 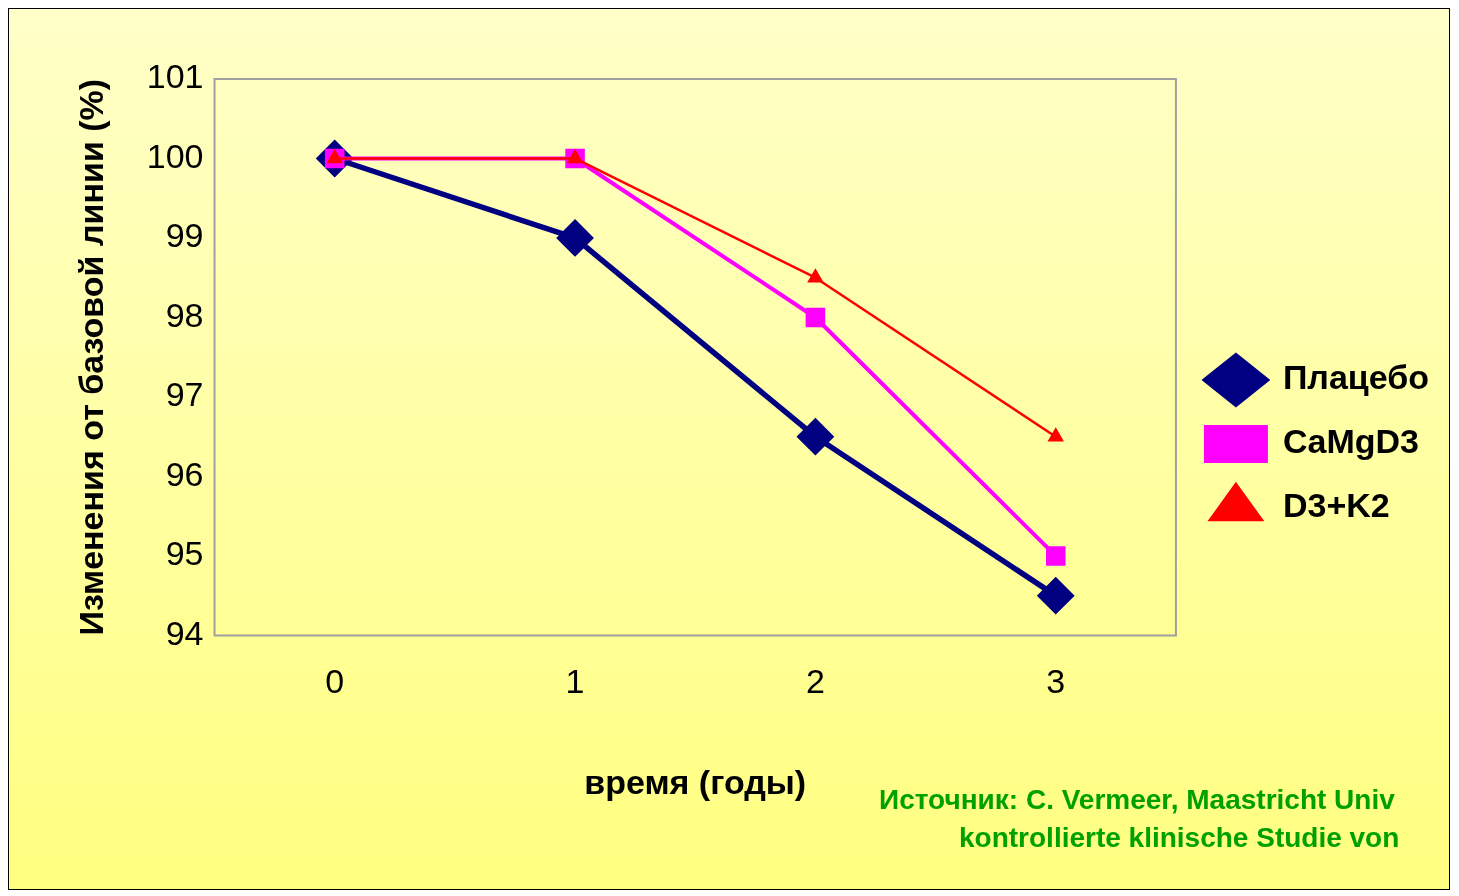 I want to click on y-axis-title: Изменения от базовой линии (%), so click(x=90, y=357).